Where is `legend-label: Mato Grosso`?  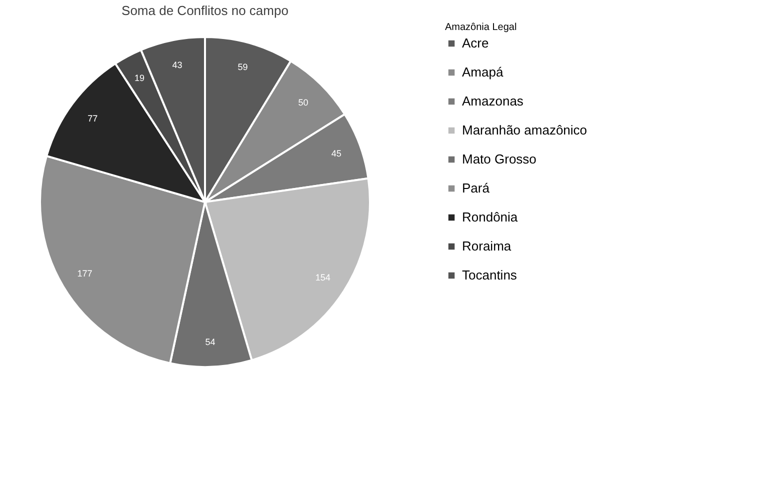
legend-label: Mato Grosso is located at coordinates (499, 159).